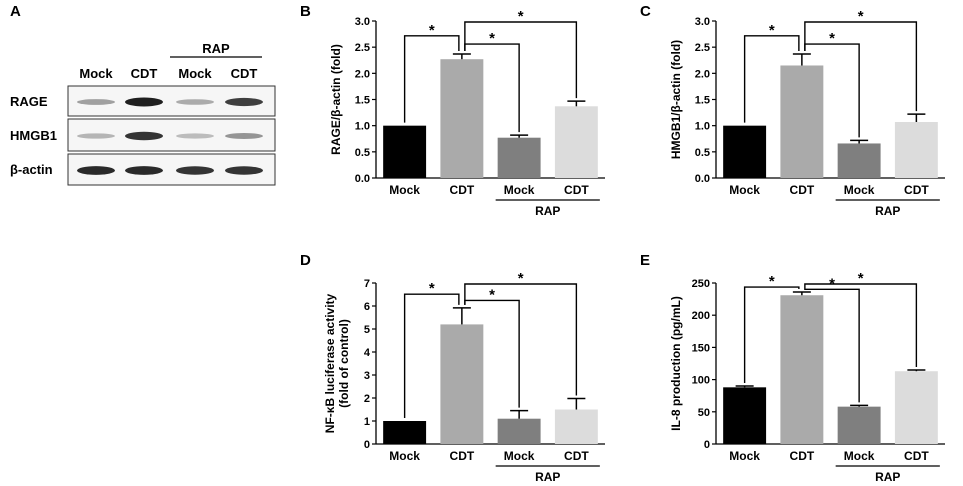  What do you see at coordinates (31, 169) in the screenshot?
I see `blot-row-label: β-actin` at bounding box center [31, 169].